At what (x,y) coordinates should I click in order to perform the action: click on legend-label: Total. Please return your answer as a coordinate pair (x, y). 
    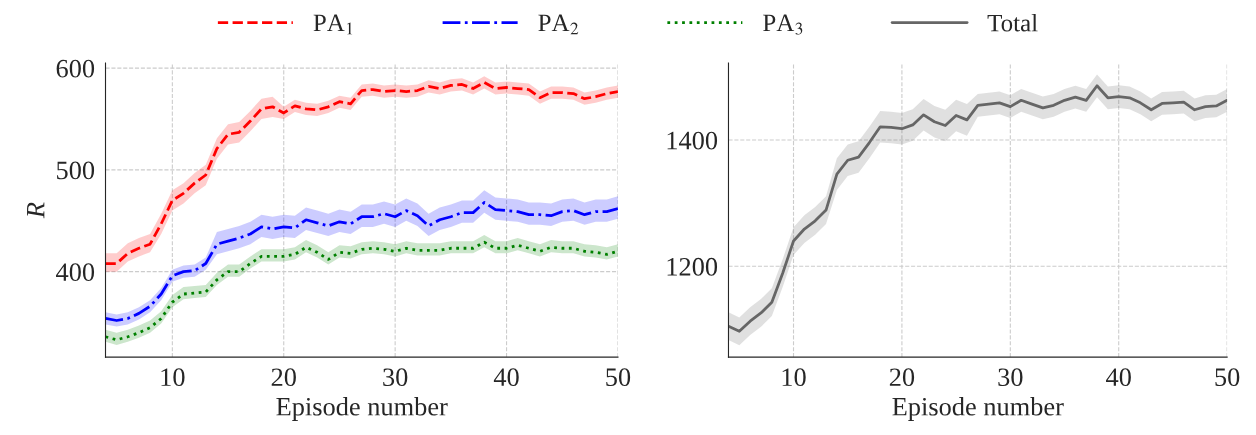
    Looking at the image, I should click on (1012, 22).